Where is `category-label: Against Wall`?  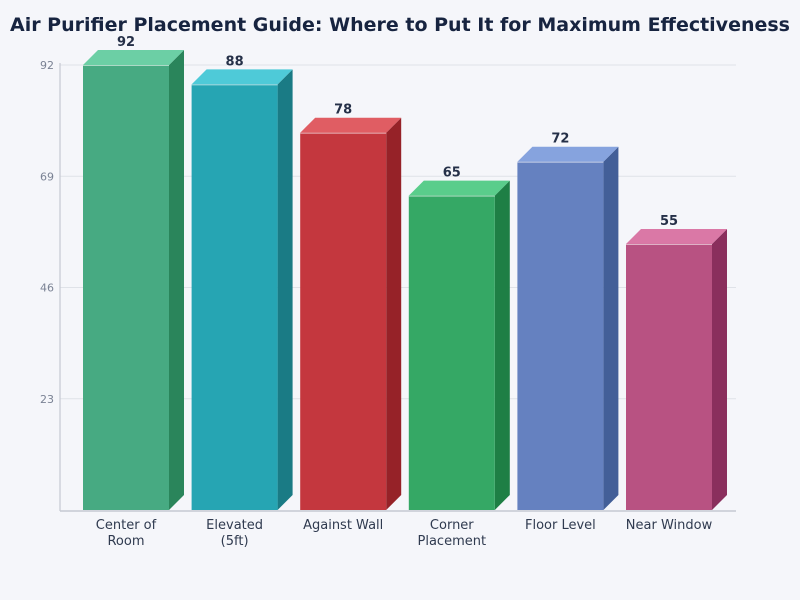
category-label: Against Wall is located at coordinates (343, 525).